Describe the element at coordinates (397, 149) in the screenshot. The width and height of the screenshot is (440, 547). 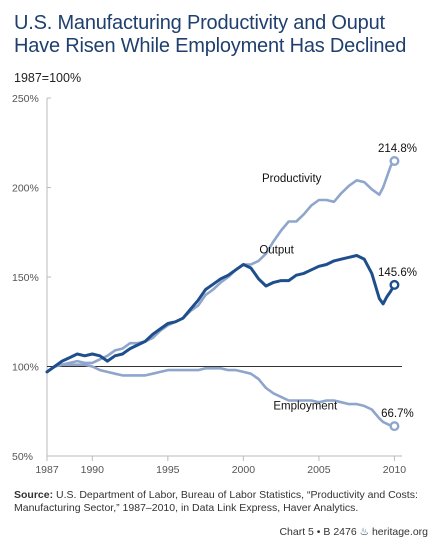
I see `end-label-productivity: 214.8%` at that location.